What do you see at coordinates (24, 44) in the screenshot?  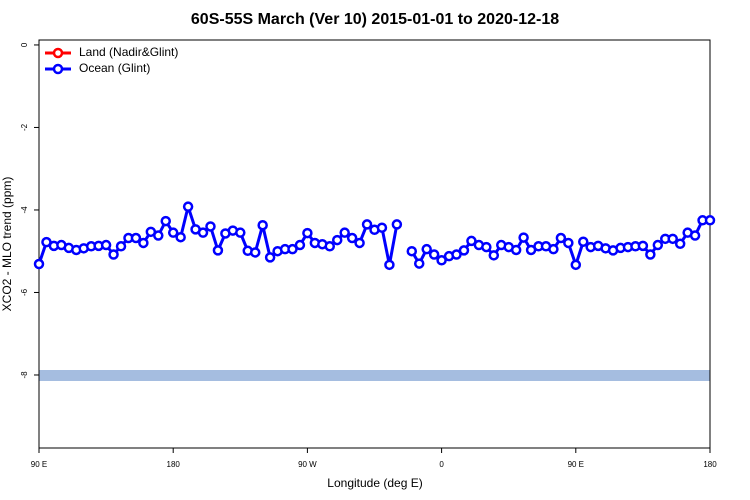 I see `y-tick-label: 0` at bounding box center [24, 44].